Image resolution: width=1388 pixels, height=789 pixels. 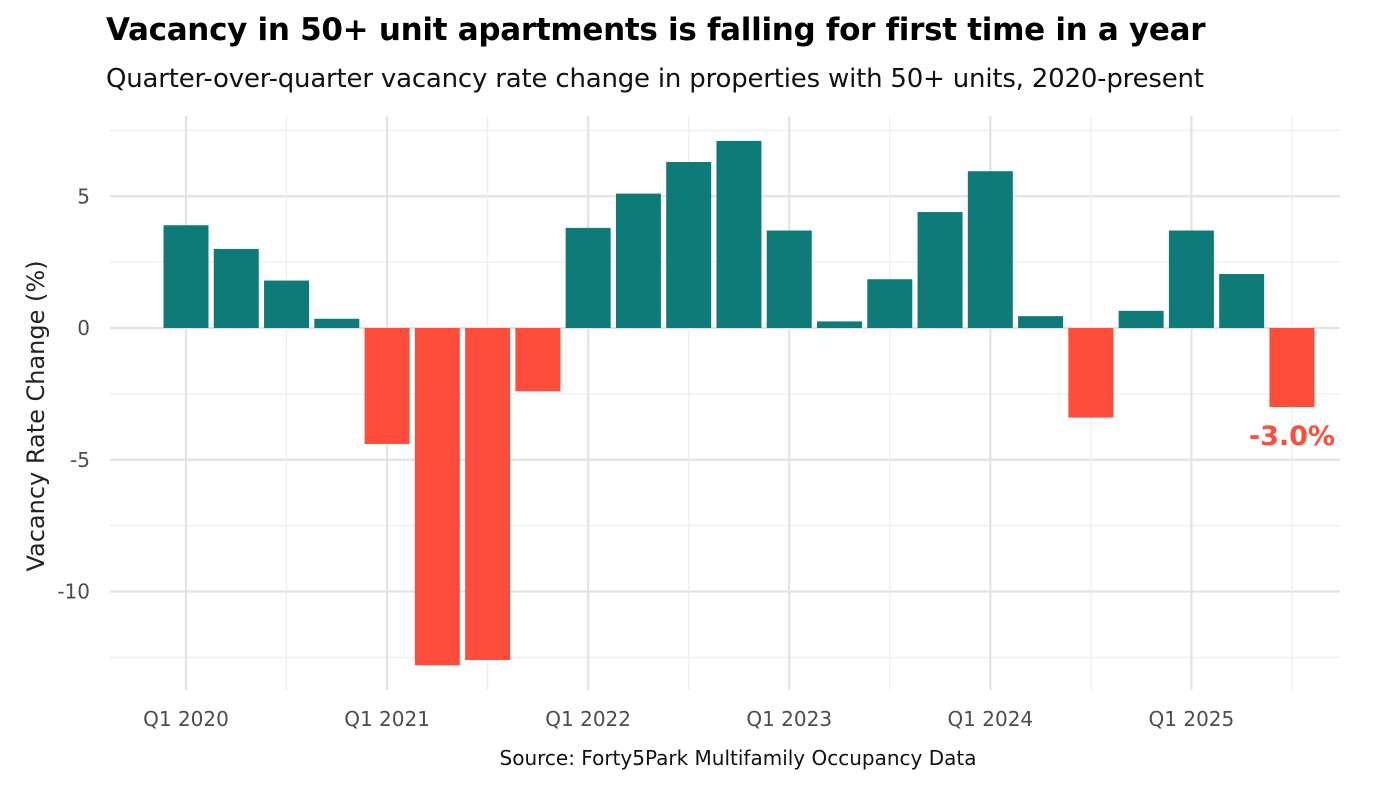 What do you see at coordinates (1041, 322) in the screenshot?
I see `bar-q2-2024` at bounding box center [1041, 322].